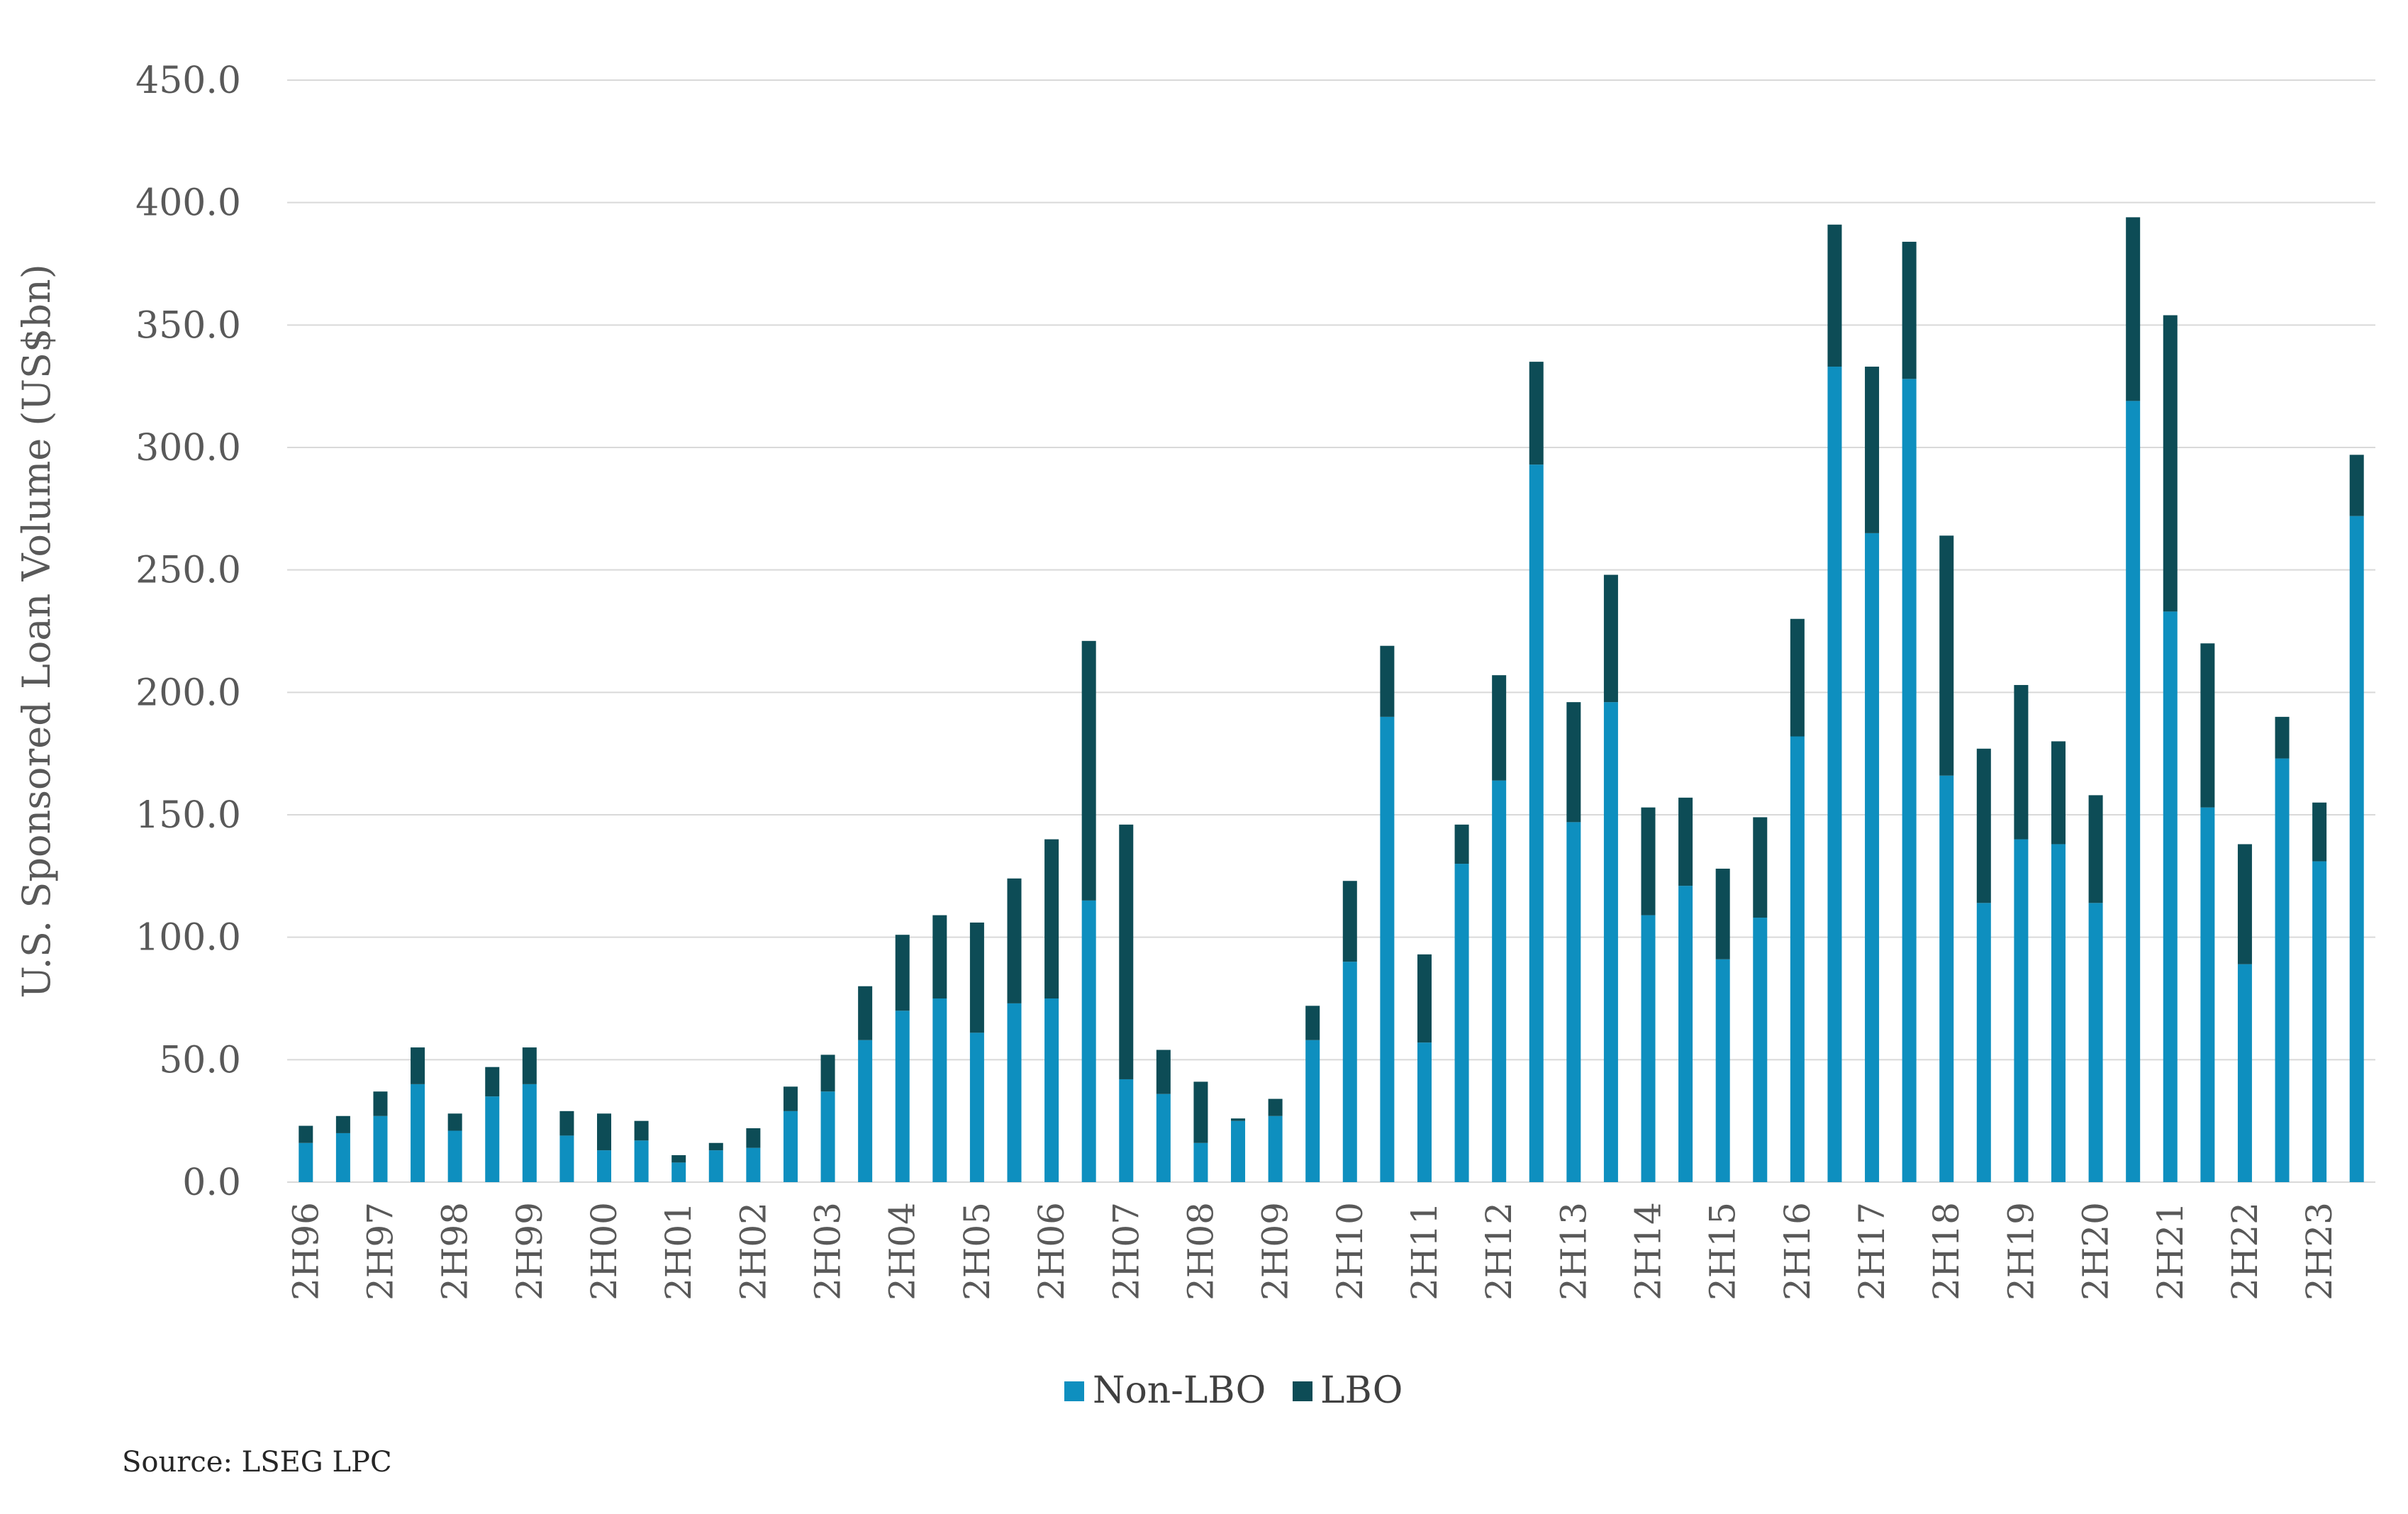 Image resolution: width=2408 pixels, height=1514 pixels. I want to click on x-tick-label: 2H21, so click(2170, 1251).